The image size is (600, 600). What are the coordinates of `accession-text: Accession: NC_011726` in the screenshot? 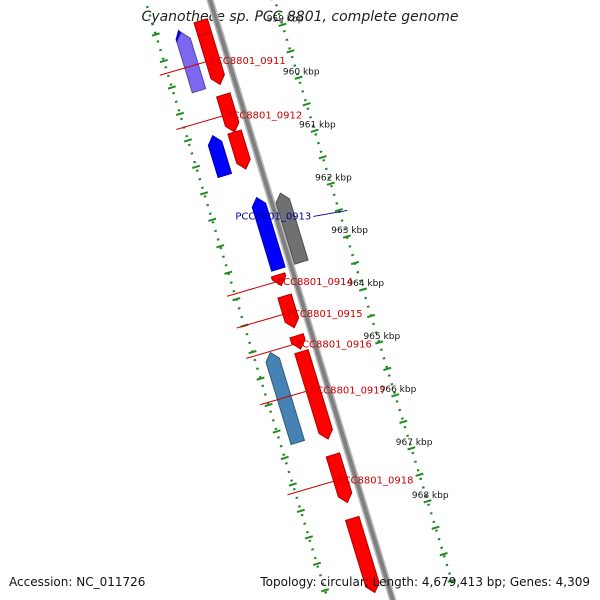 It's located at (77, 582).